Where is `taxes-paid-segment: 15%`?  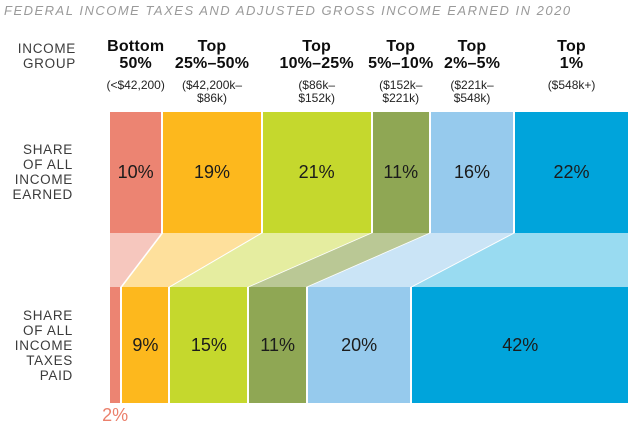 taxes-paid-segment: 15% is located at coordinates (209, 345).